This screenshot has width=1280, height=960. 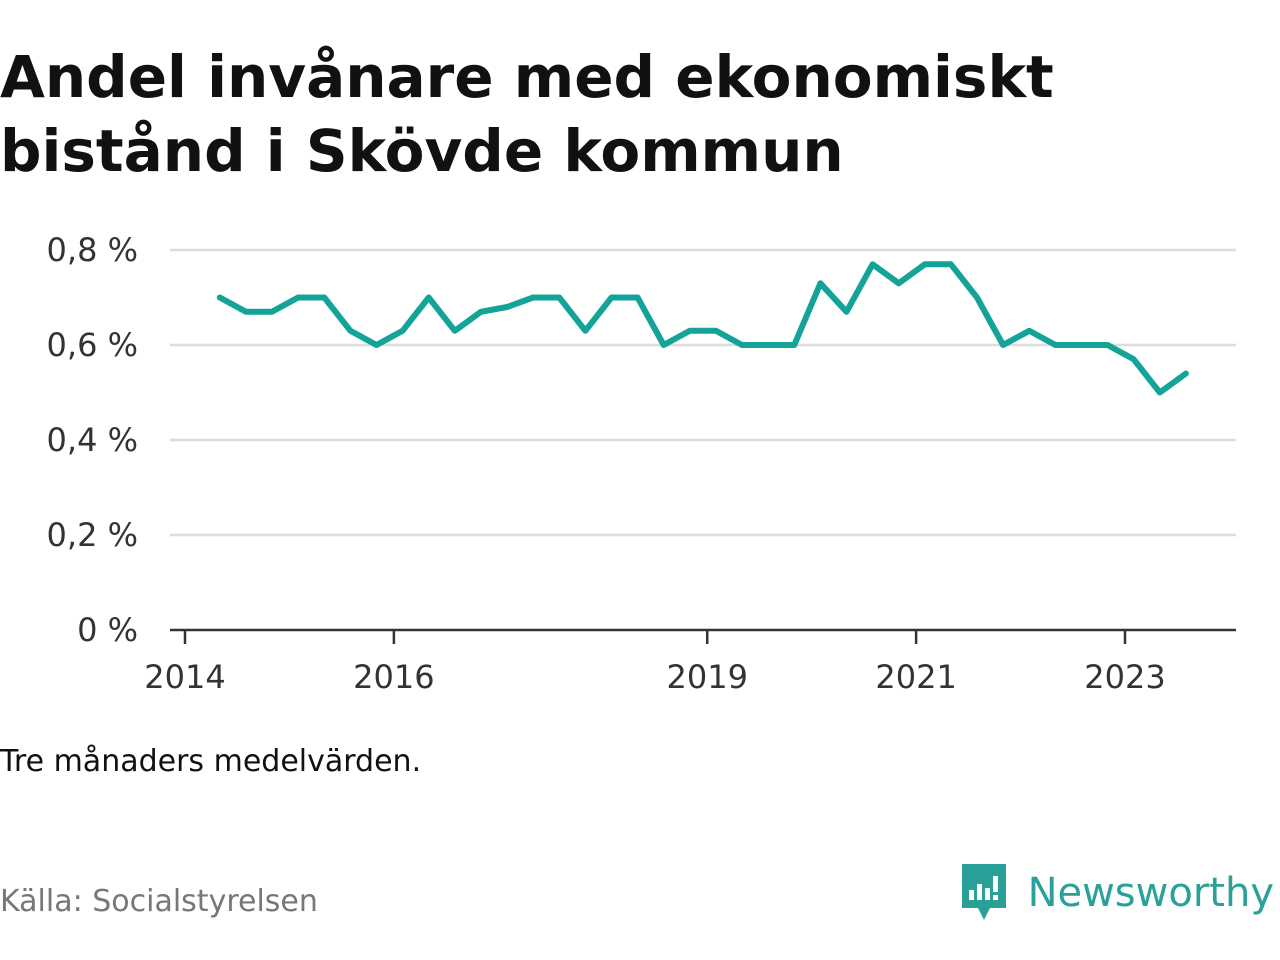 What do you see at coordinates (393, 677) in the screenshot?
I see `x-tick-label: 2016` at bounding box center [393, 677].